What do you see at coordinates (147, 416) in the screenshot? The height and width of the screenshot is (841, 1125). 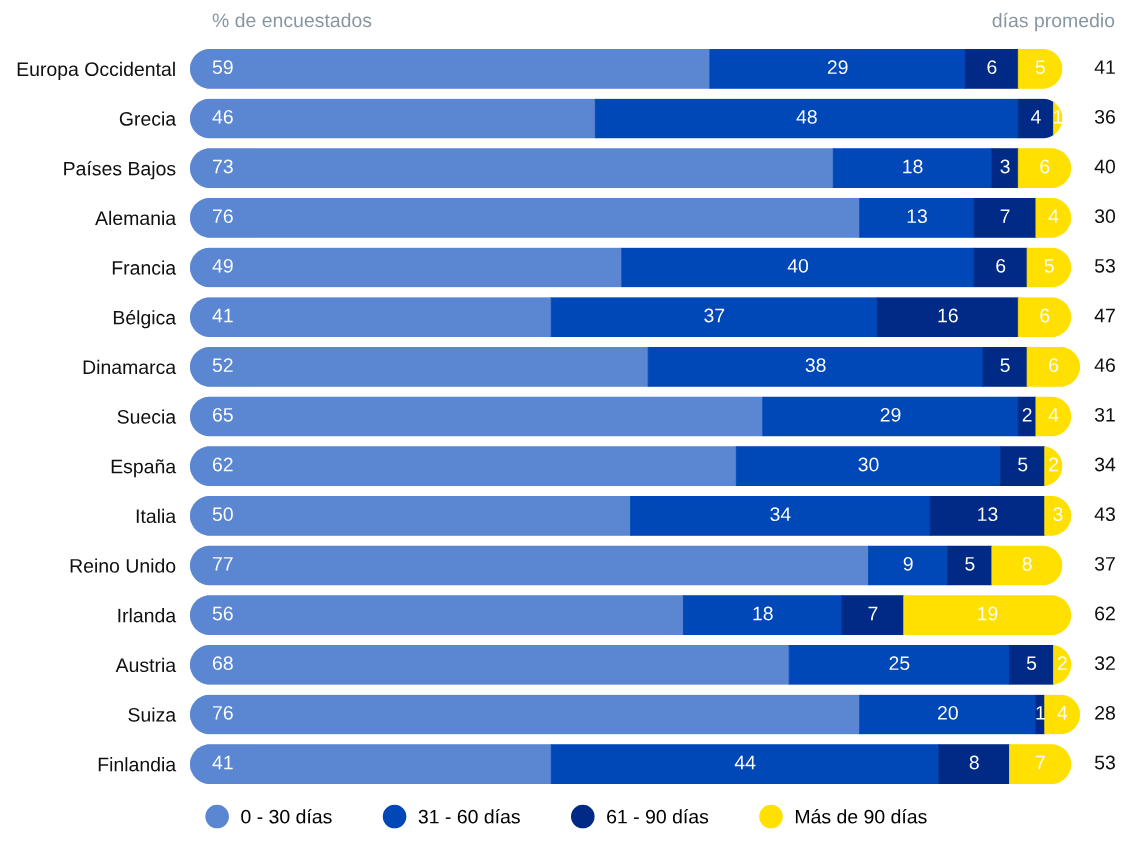 I see `y-tick-label: Suecia` at bounding box center [147, 416].